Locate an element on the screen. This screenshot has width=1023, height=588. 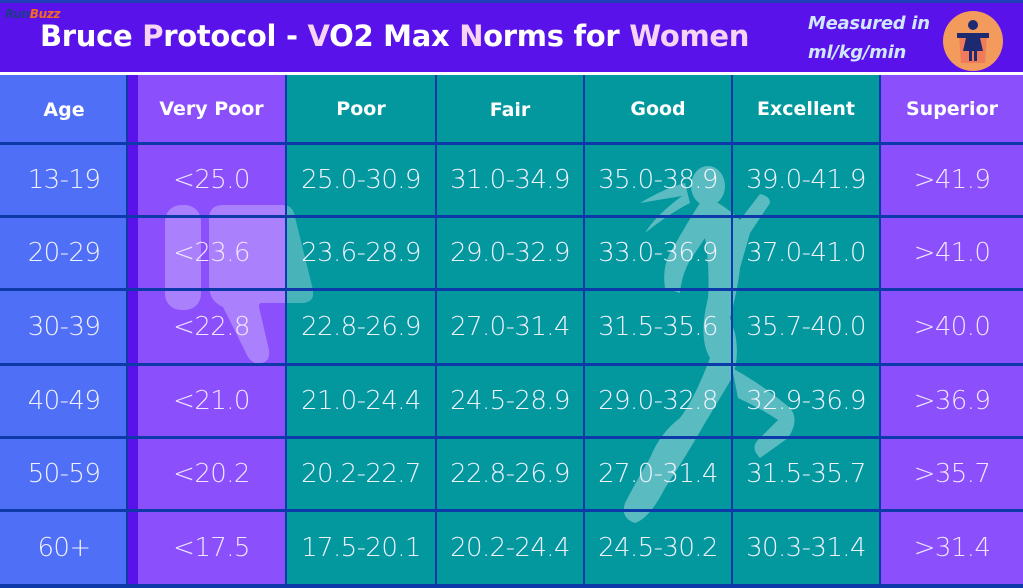
table-cell-fair: 24.5-28.9 is located at coordinates (510, 401).